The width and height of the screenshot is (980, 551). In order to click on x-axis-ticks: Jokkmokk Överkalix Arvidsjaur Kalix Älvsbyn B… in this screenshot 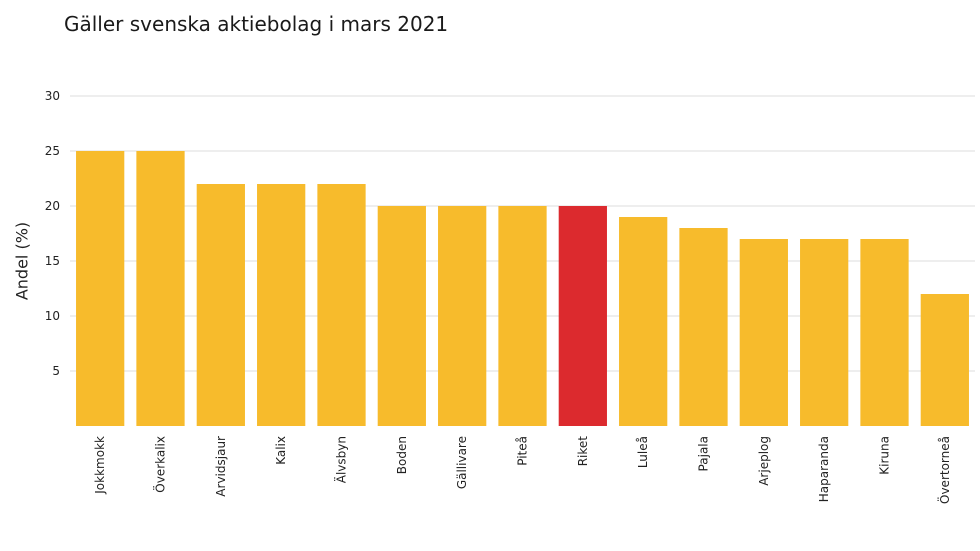, I will do `click(522, 470)`.